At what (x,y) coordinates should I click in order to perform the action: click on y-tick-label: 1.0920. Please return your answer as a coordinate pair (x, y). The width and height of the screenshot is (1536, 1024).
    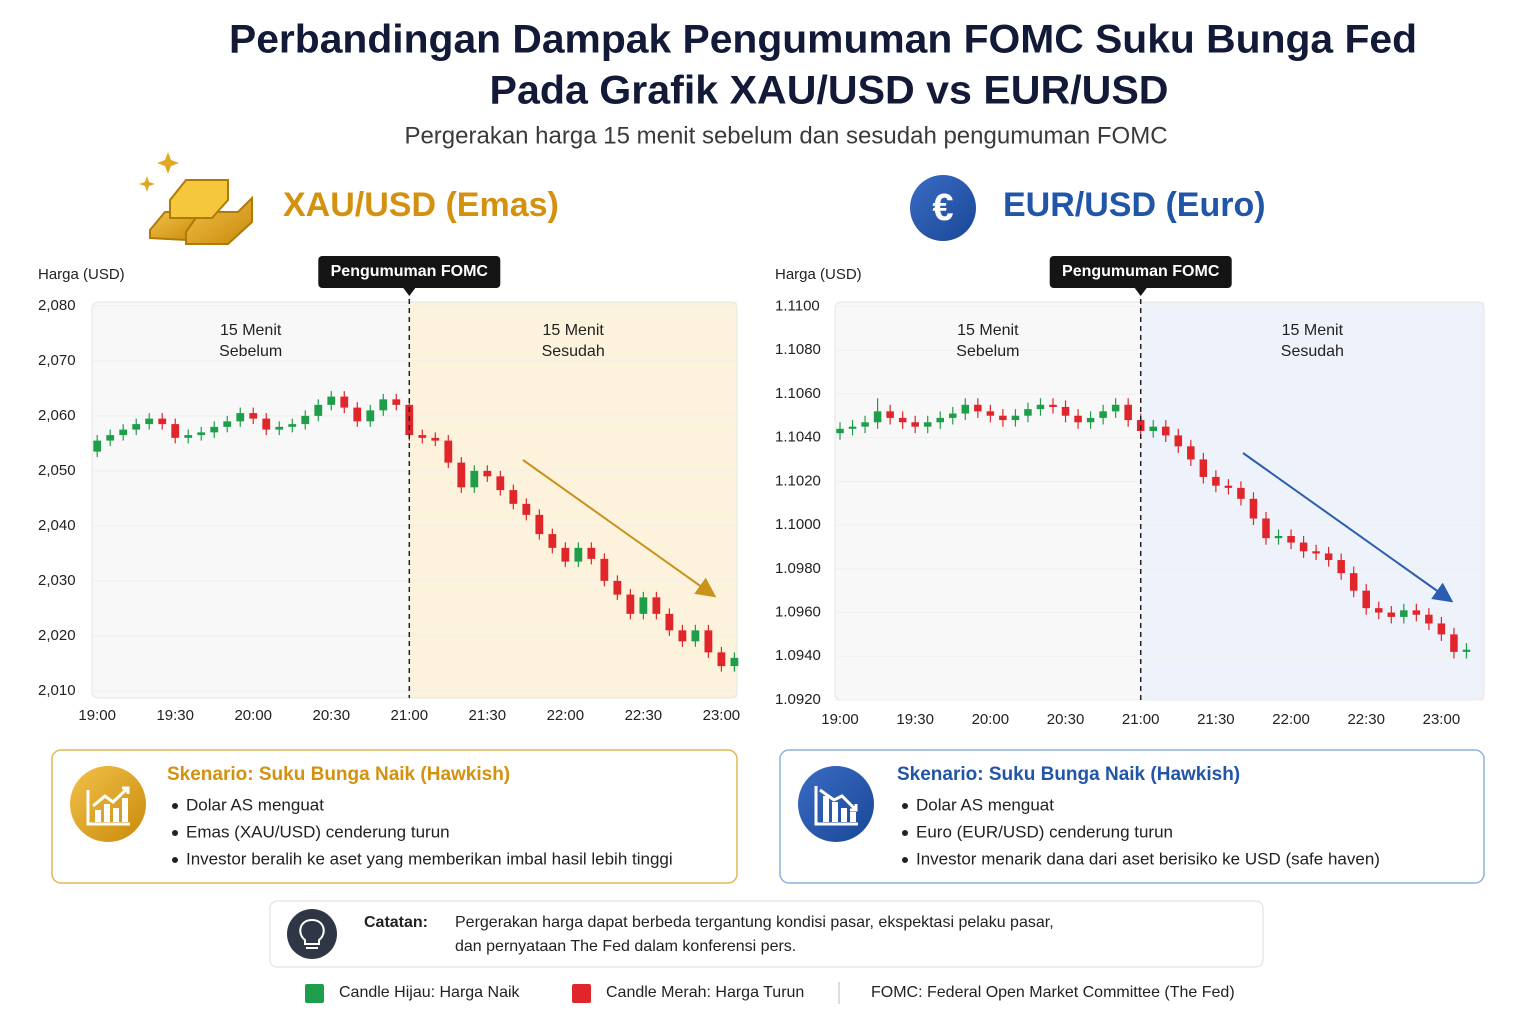
    Looking at the image, I should click on (798, 699).